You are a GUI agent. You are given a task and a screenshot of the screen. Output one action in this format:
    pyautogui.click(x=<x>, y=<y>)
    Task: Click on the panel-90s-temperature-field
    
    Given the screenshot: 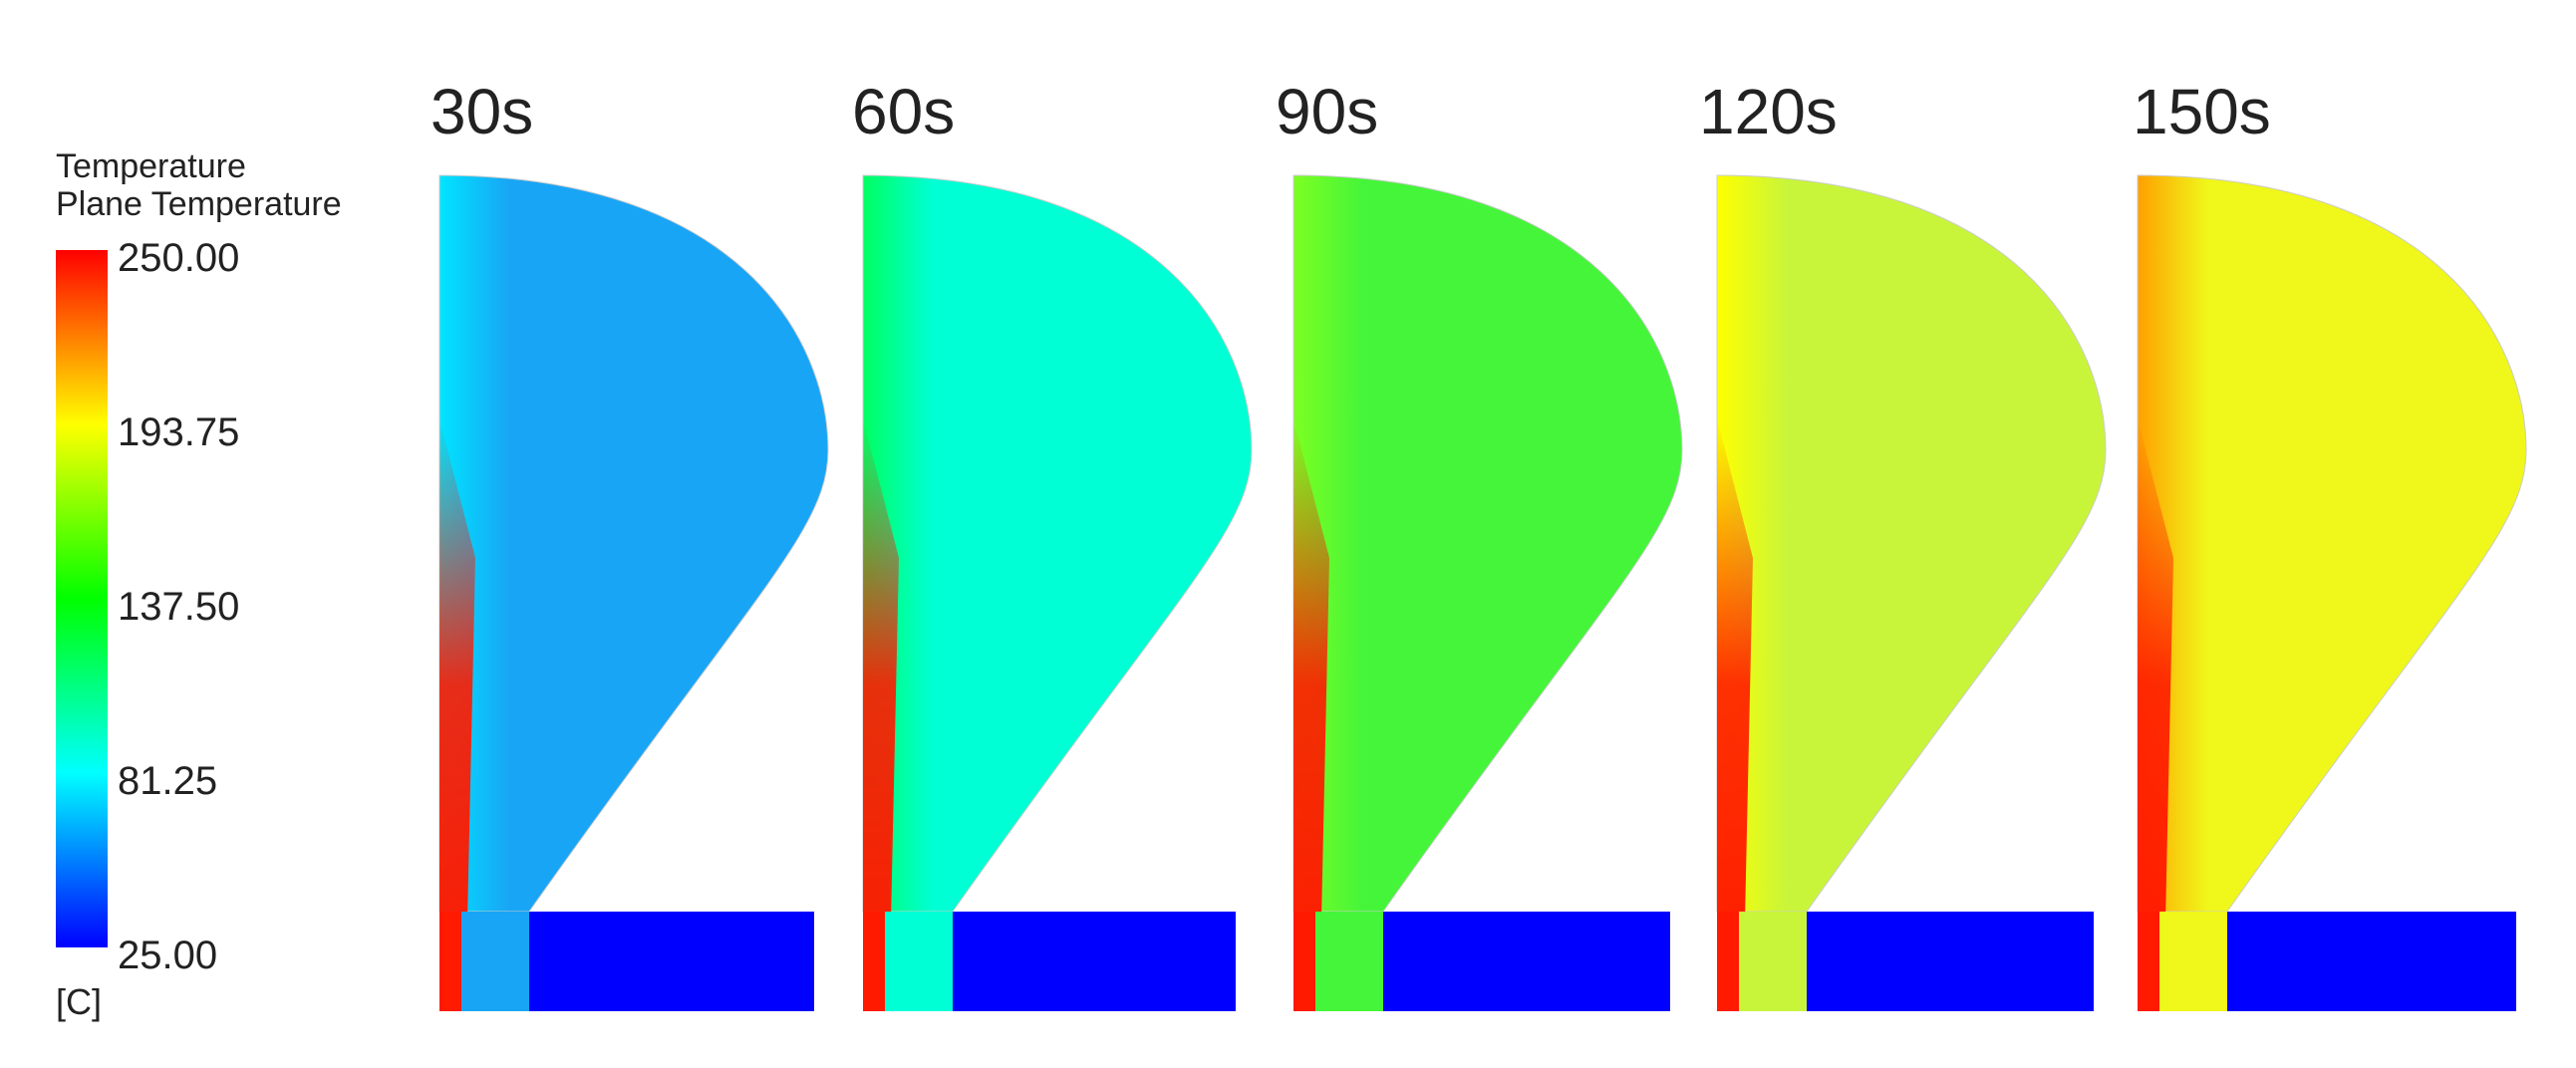 What is the action you would take?
    pyautogui.click(x=1487, y=543)
    